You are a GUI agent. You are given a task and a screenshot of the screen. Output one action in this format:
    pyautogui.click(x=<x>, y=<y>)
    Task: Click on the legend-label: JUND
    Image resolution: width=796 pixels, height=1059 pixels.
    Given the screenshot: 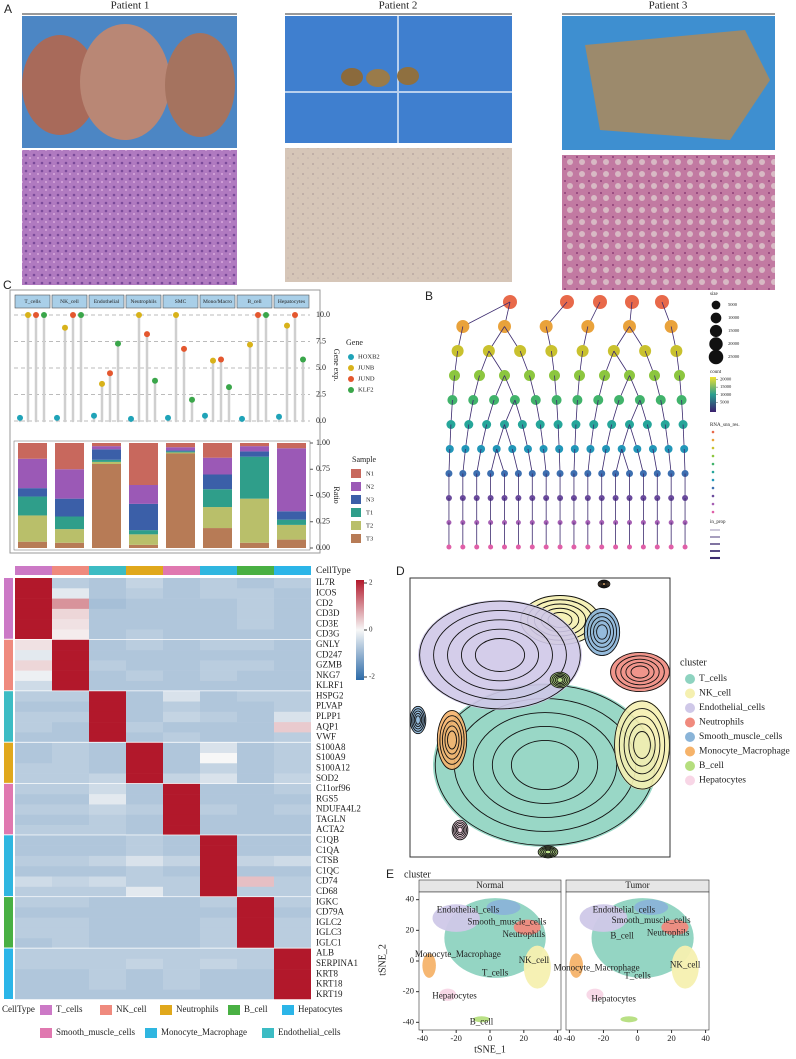 What is the action you would take?
    pyautogui.click(x=366, y=378)
    